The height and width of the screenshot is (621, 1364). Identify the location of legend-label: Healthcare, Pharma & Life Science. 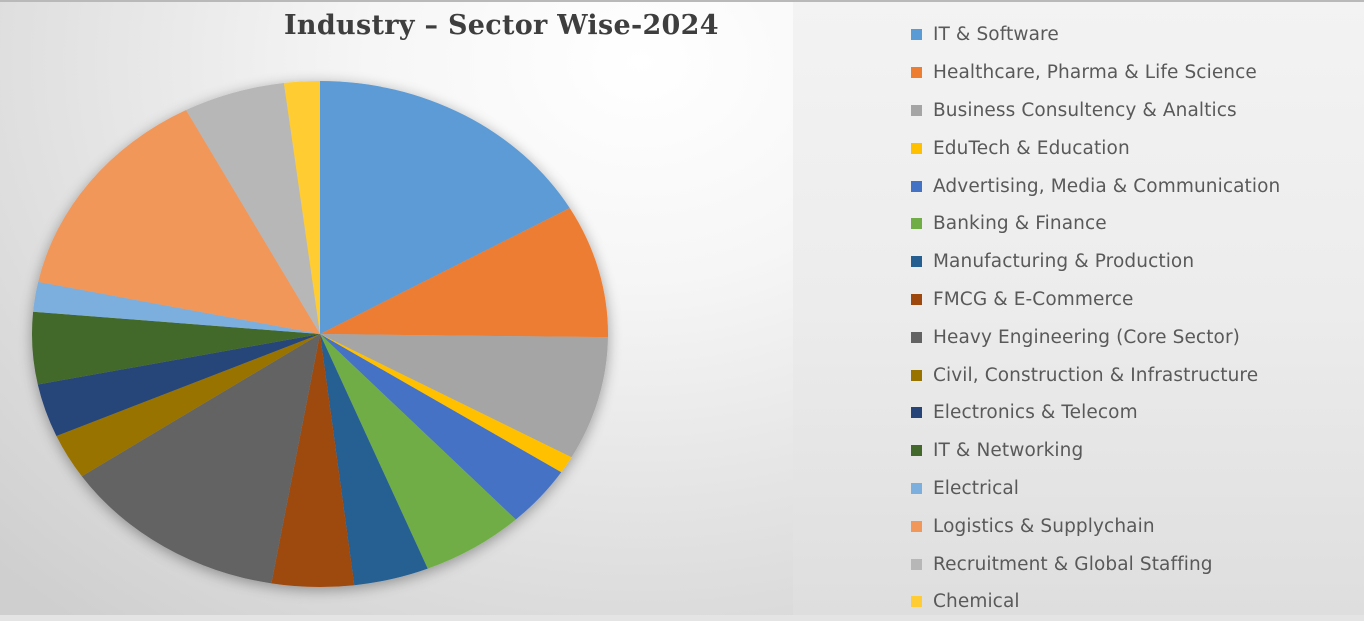
(1095, 73).